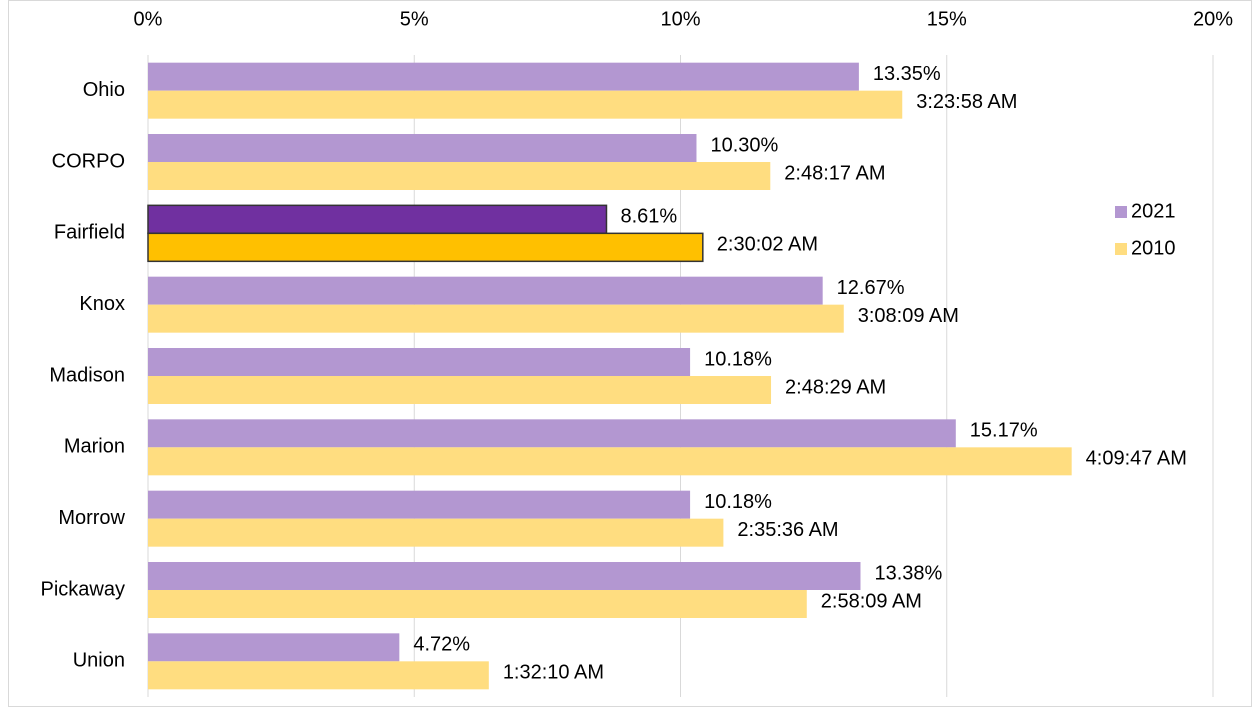  I want to click on x-tick-label: 20%, so click(1213, 19).